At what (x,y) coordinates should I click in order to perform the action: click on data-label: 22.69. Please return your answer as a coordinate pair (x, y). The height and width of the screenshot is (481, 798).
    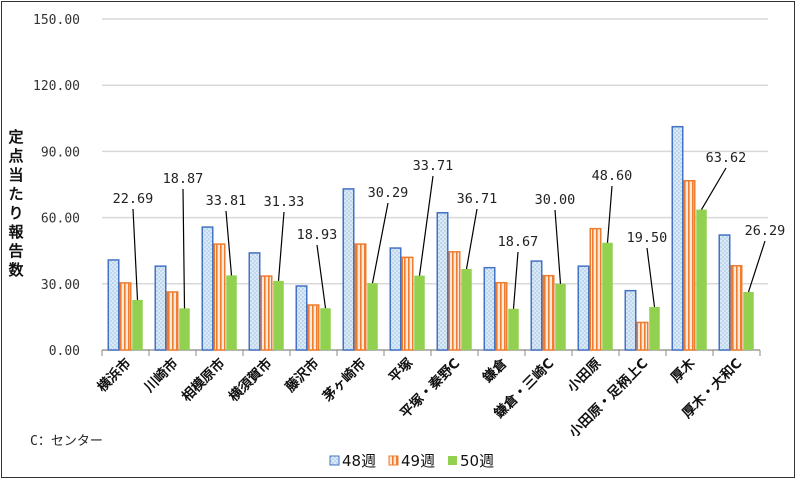
    Looking at the image, I should click on (133, 199).